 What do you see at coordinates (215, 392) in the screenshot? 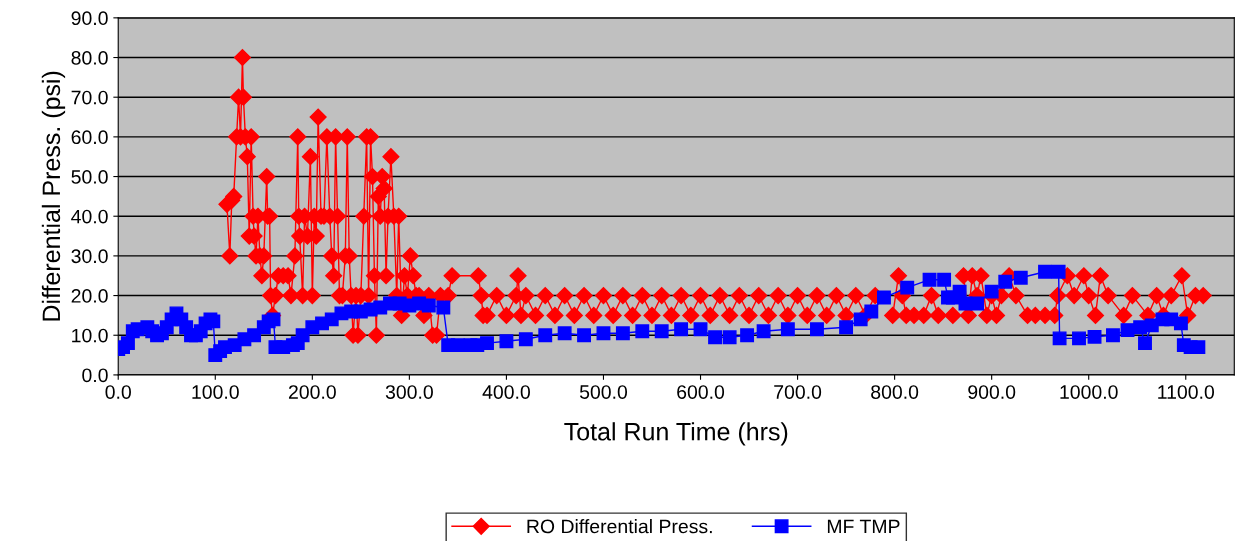
I see `x-tick-label: 100.0` at bounding box center [215, 392].